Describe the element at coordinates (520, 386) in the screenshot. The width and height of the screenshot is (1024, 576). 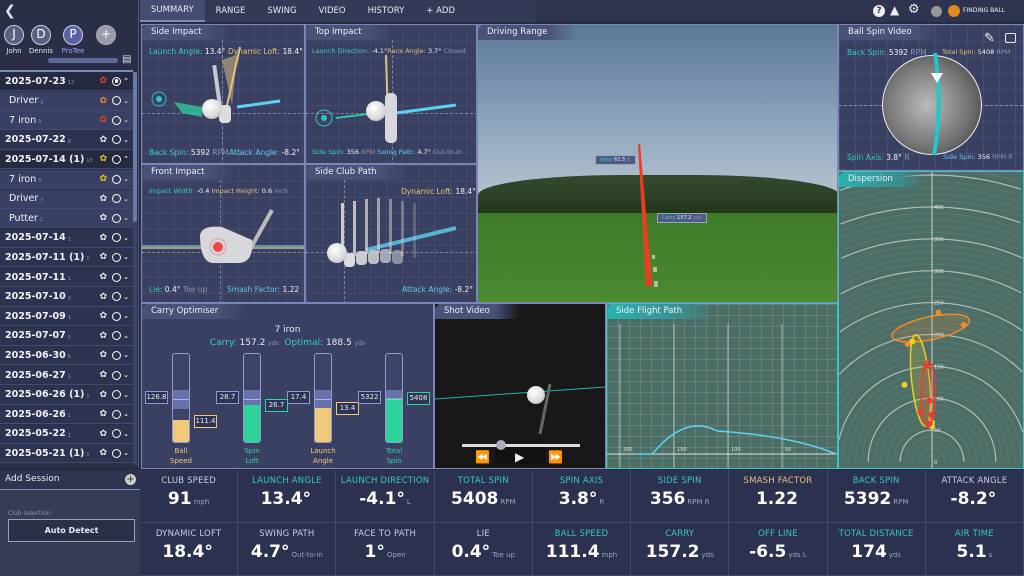
I see `shot-video-panel: Shot Video ⏪ ▶ ⏩` at that location.